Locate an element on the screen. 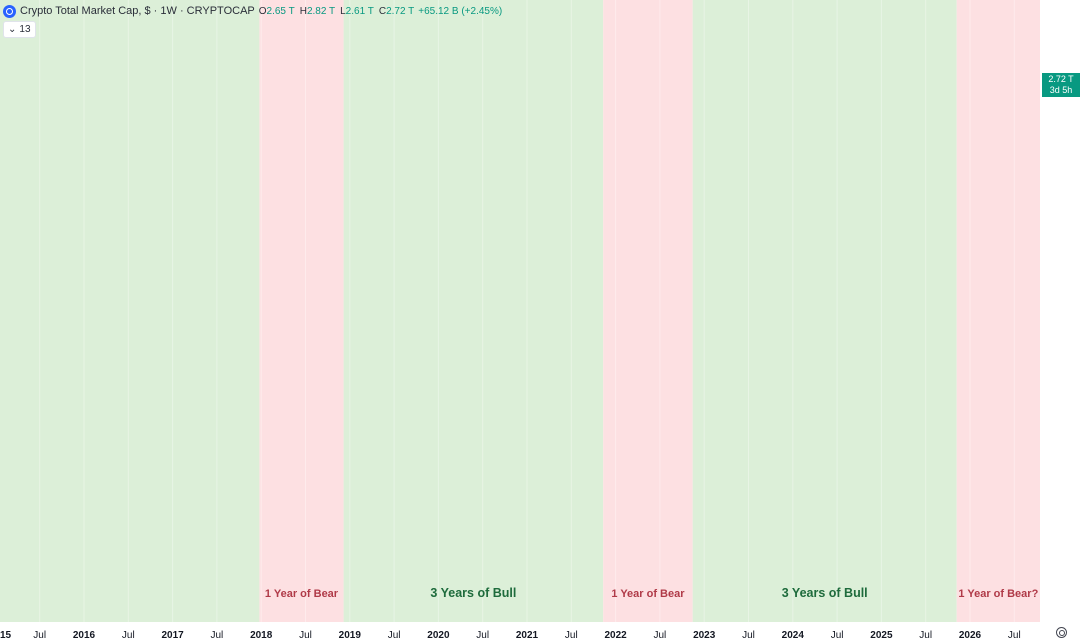  x-tick-label-2: 2016 is located at coordinates (84, 635).